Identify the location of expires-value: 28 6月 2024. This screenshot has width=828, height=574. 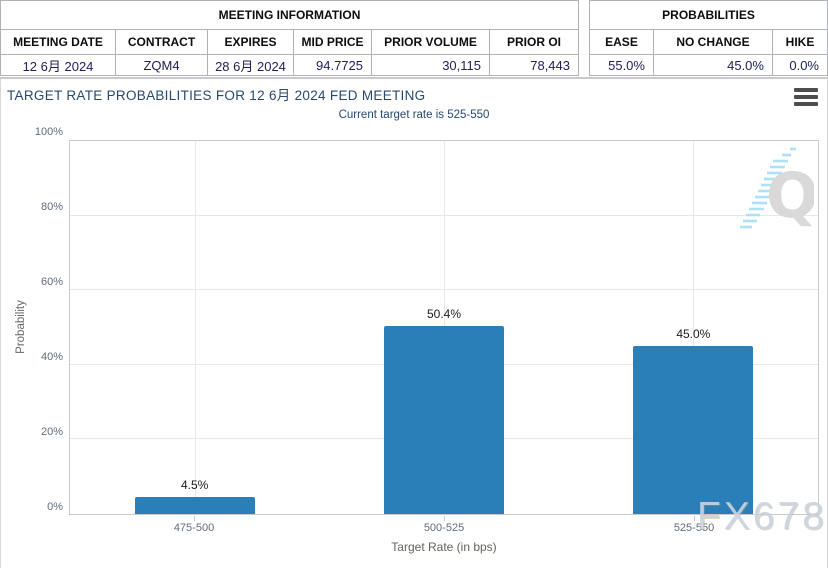
(250, 65).